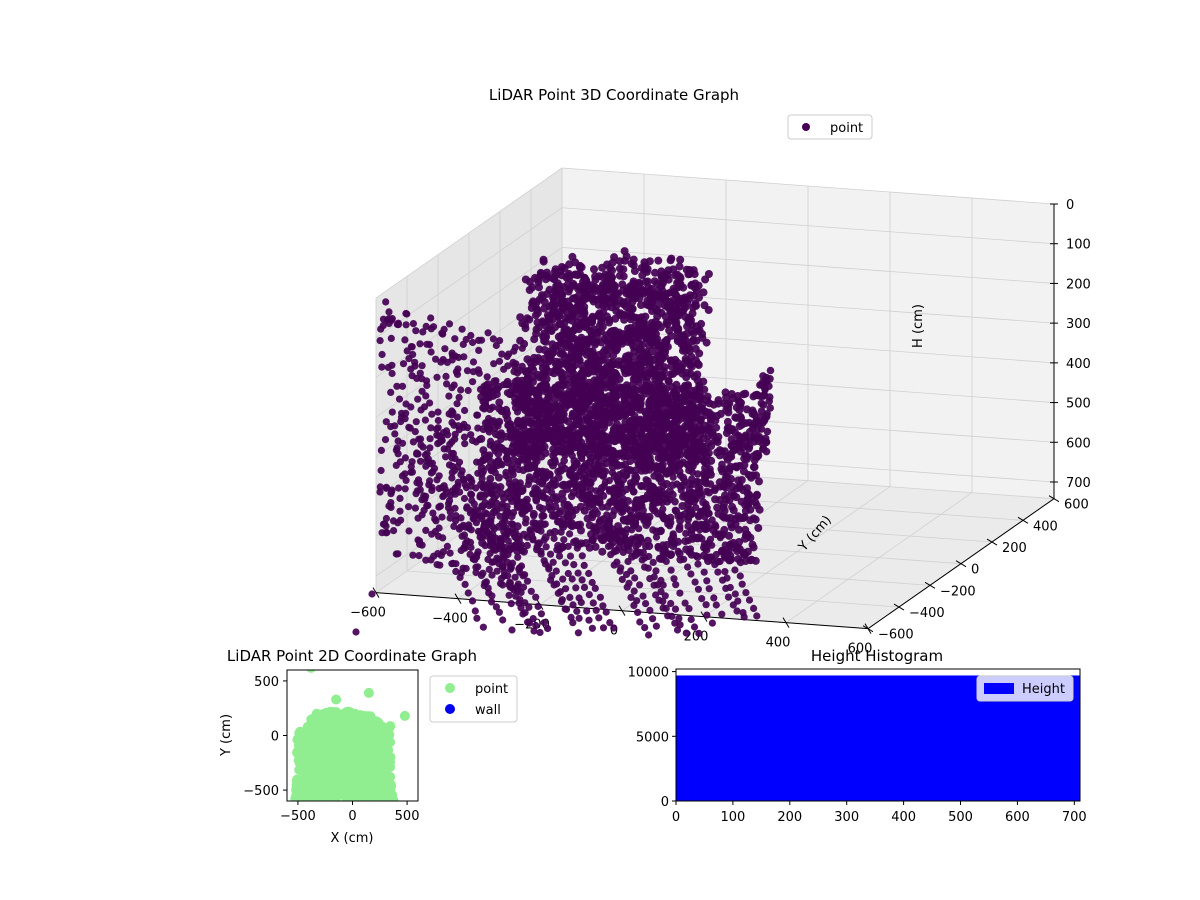  I want to click on z-tick-label: 300, so click(1078, 324).